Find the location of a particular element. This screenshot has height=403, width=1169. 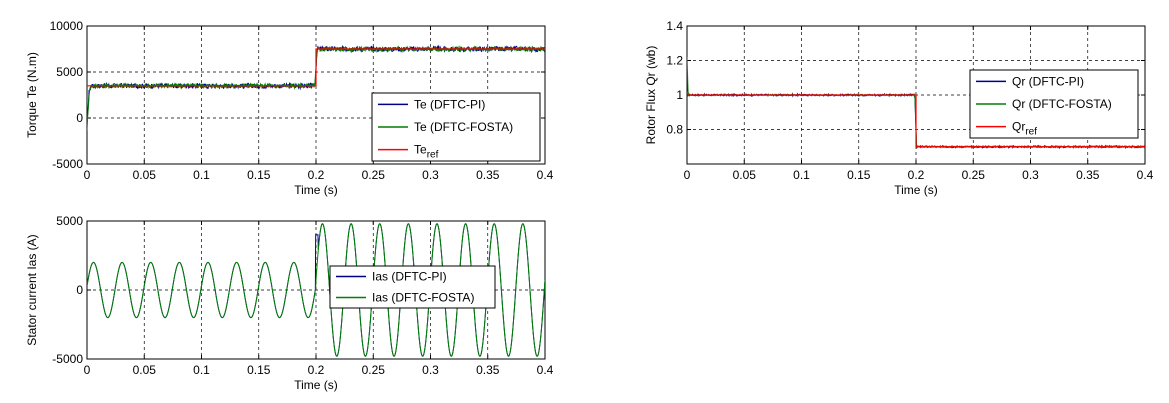

y-axis-label: Stator current Ias (A) is located at coordinates (32, 289).